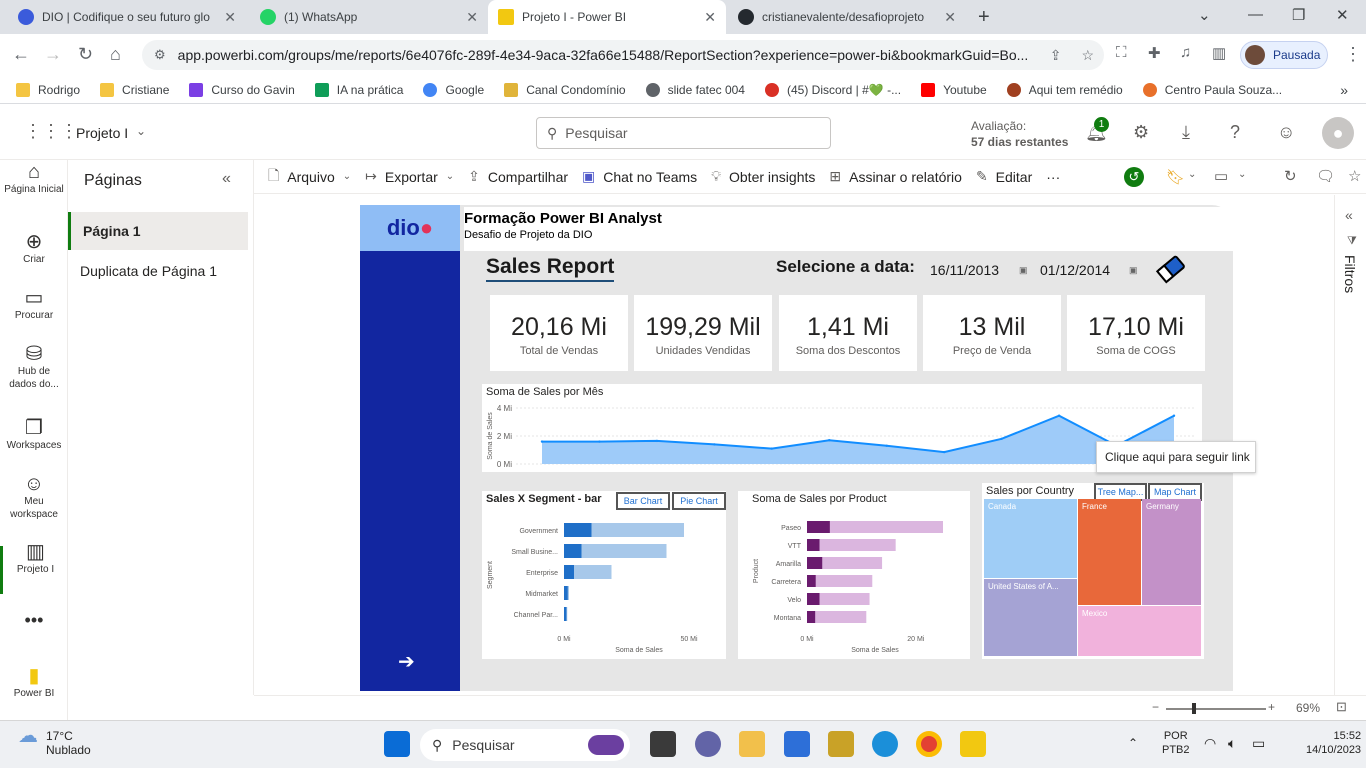 This screenshot has width=1366, height=768. Describe the element at coordinates (34, 251) in the screenshot. I see `nav-create: ⊕ Criar` at that location.